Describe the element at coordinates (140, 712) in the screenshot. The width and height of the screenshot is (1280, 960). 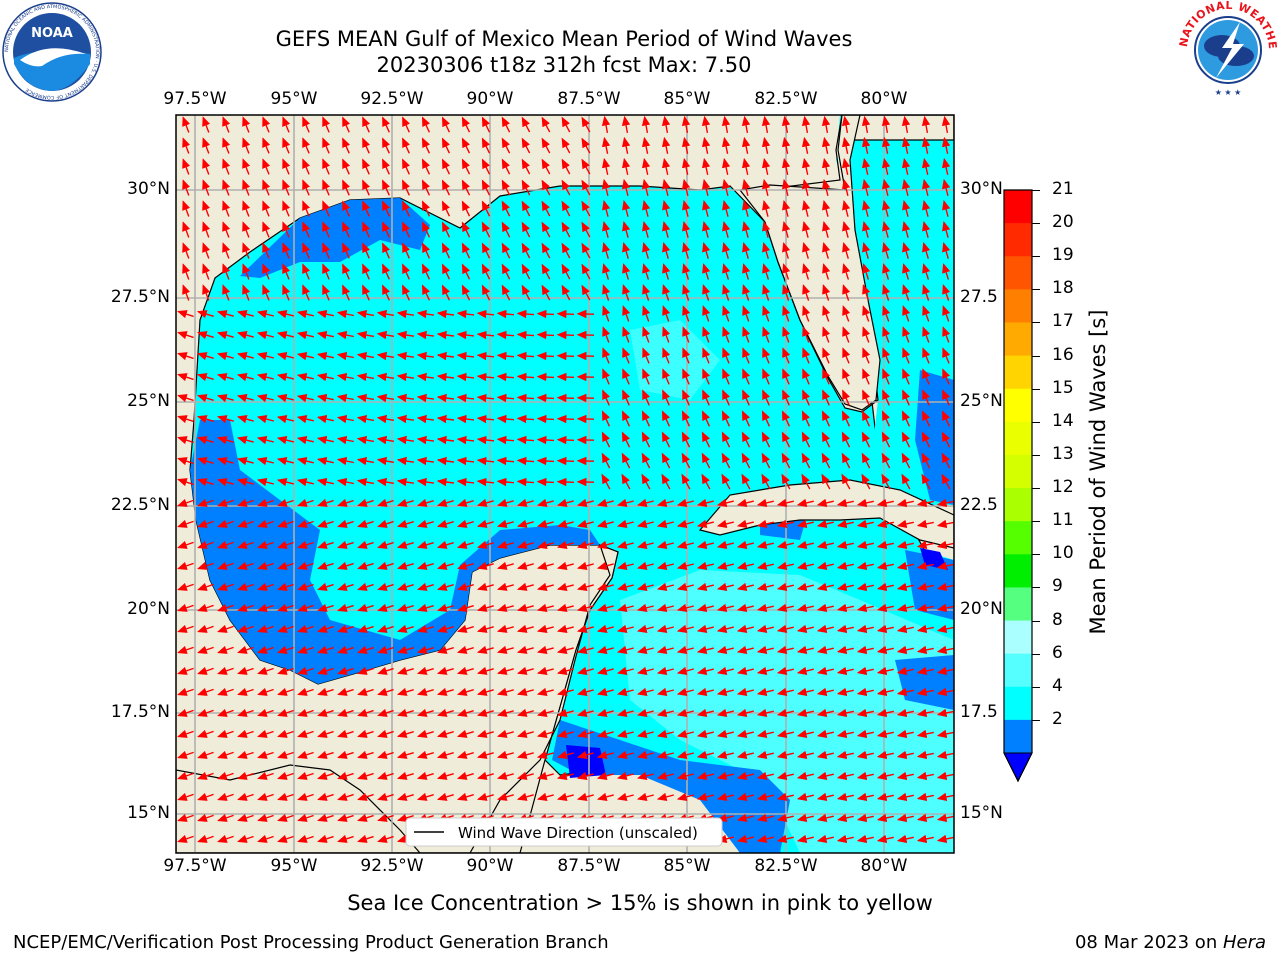
I see `lat-left-label: 17.5°N` at that location.